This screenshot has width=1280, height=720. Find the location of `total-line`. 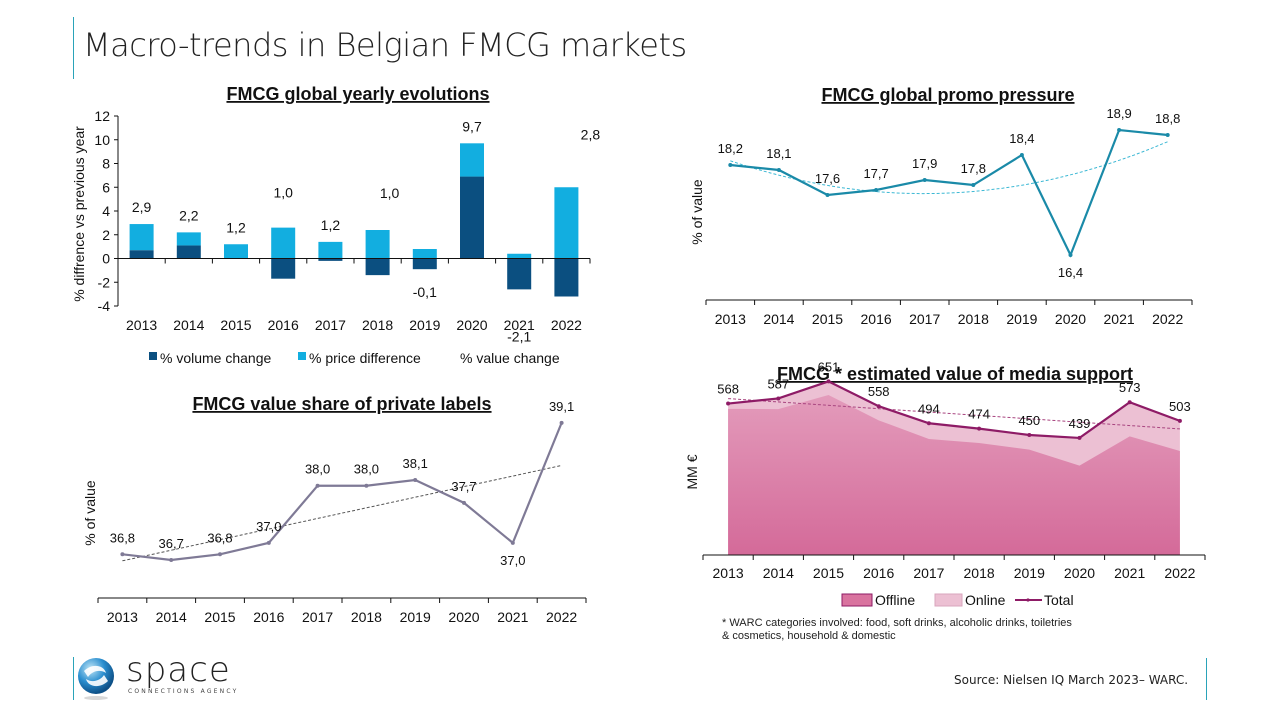

total-line is located at coordinates (954, 410).